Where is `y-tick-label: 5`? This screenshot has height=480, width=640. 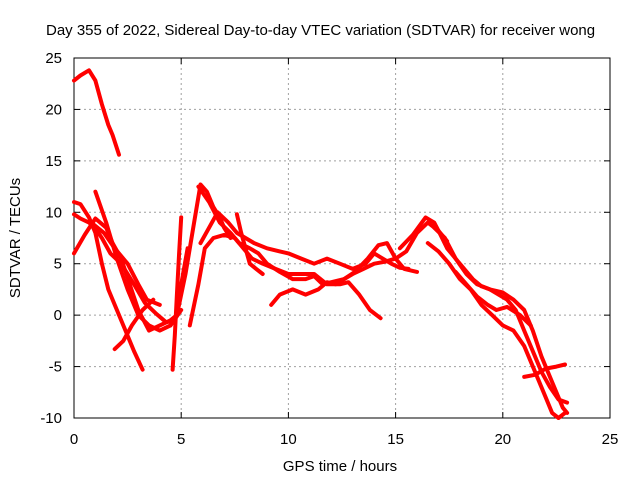 y-tick-label: 5 is located at coordinates (58, 264).